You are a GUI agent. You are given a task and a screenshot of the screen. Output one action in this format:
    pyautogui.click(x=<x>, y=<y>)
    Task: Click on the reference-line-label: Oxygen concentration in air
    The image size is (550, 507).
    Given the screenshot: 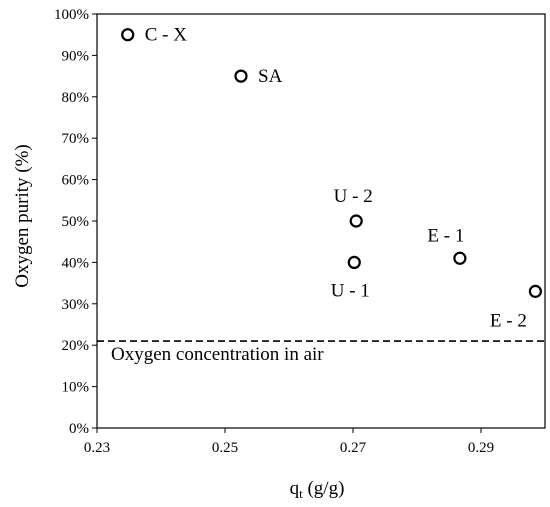 What is the action you would take?
    pyautogui.click(x=217, y=354)
    